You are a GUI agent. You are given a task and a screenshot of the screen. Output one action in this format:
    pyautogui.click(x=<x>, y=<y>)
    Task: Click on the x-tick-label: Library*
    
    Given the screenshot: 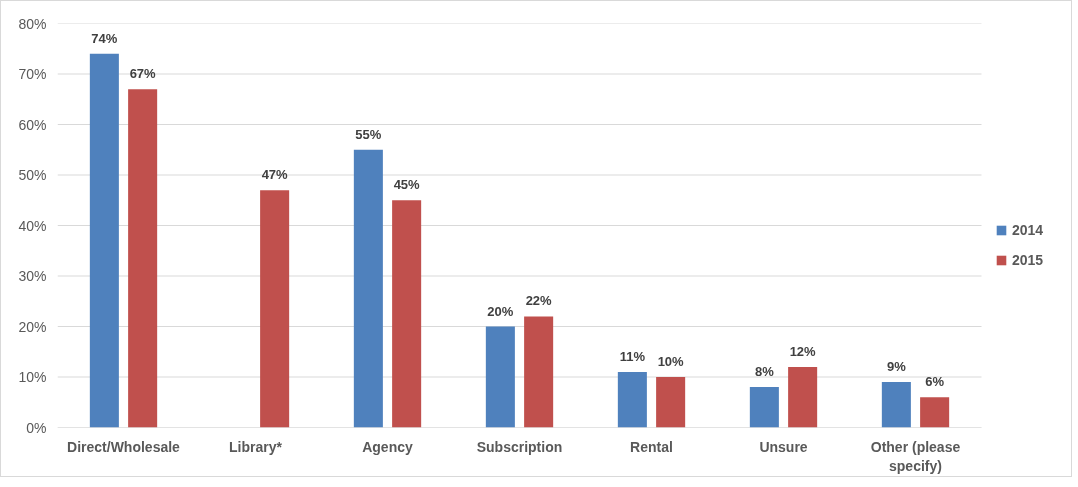 What is the action you would take?
    pyautogui.click(x=256, y=446)
    